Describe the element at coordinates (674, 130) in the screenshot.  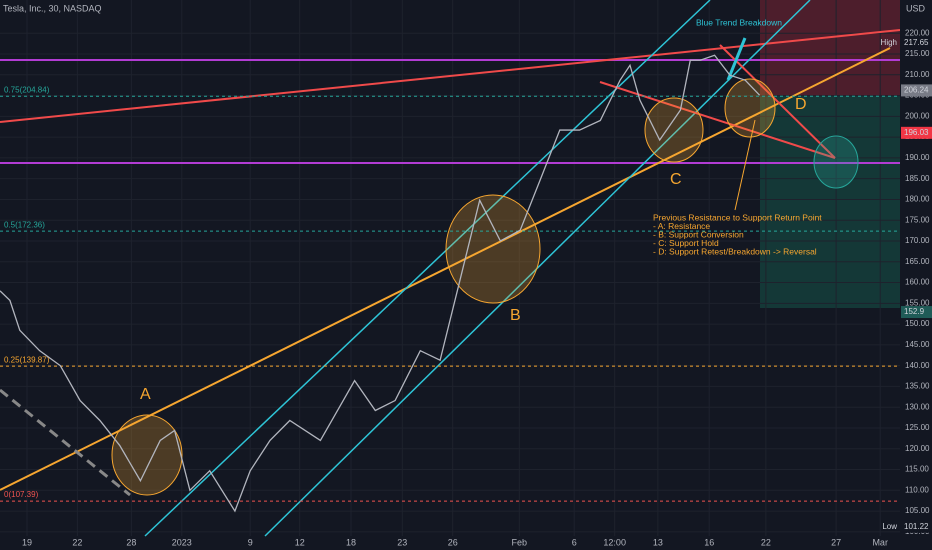
I see `circle-c` at that location.